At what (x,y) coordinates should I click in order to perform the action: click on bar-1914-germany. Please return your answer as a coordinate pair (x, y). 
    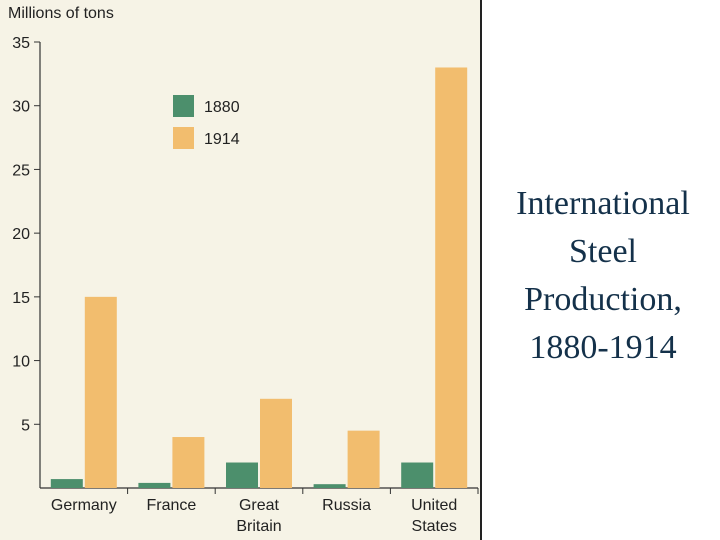
    Looking at the image, I should click on (100, 392).